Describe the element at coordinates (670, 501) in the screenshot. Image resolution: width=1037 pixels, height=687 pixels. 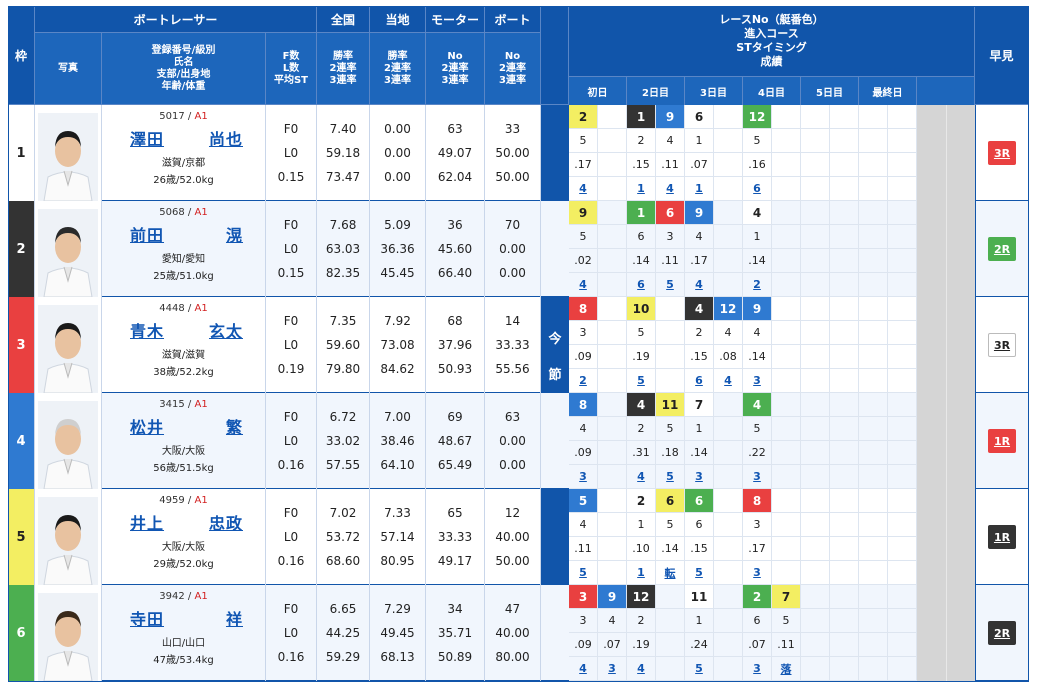
I see `race-number: 6` at that location.